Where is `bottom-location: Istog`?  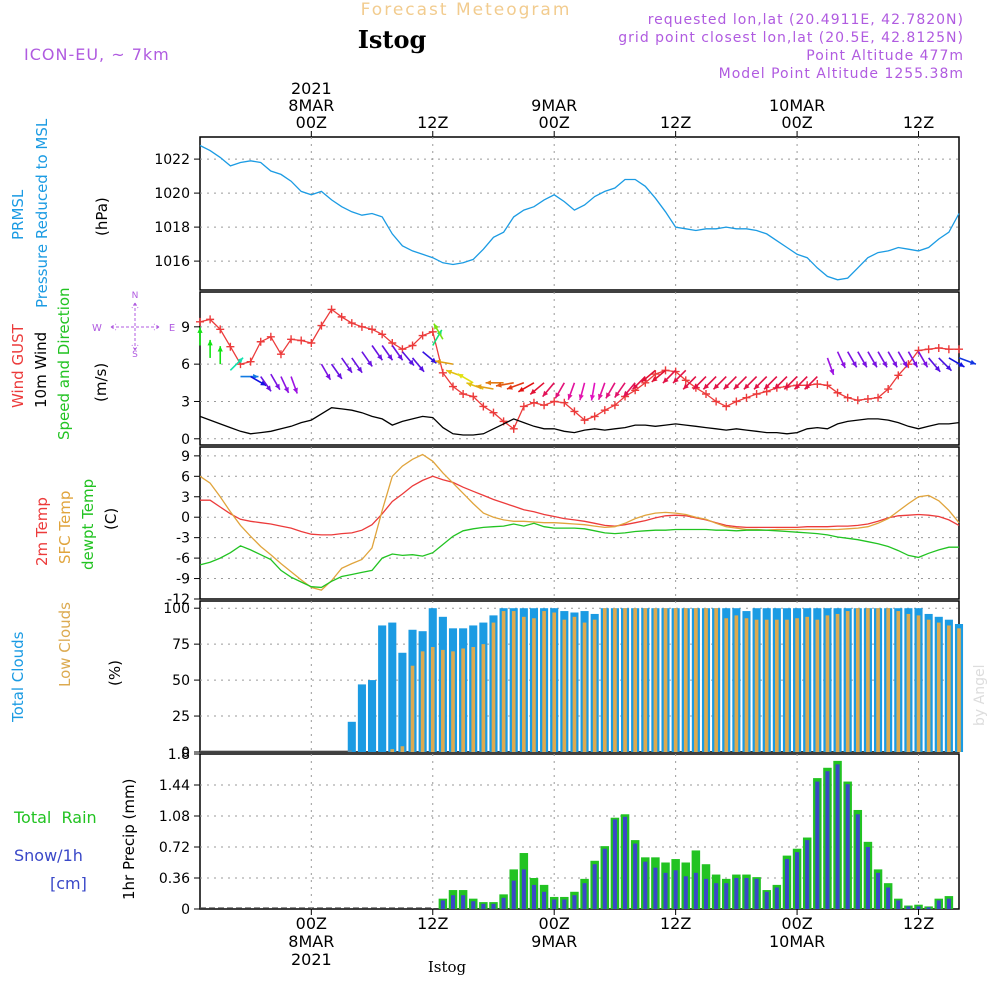
bottom-location: Istog is located at coordinates (447, 967).